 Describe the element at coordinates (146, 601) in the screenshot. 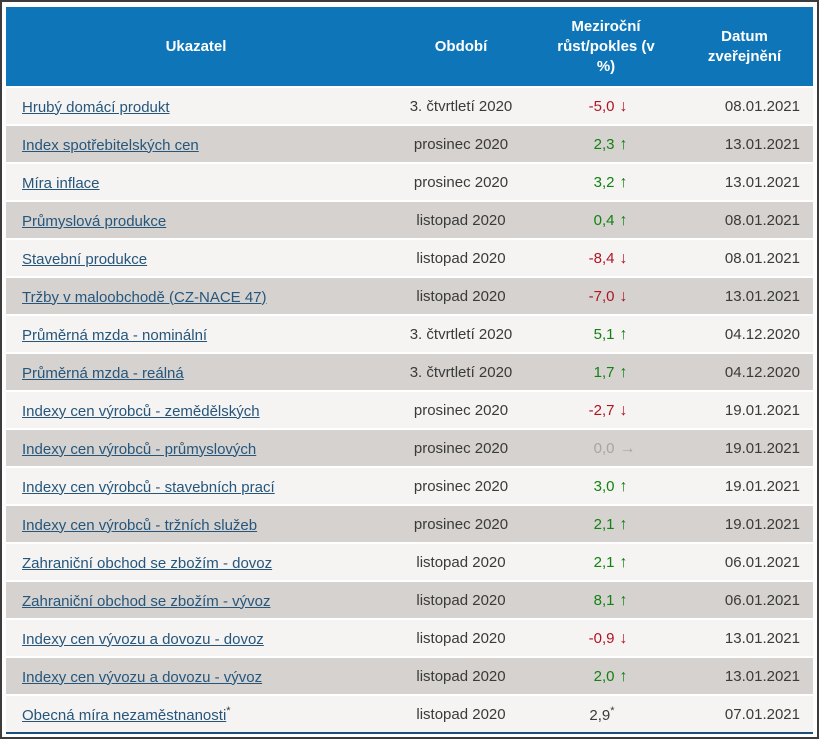

I see `indicator-link: Zahraniční obchod se zbožím - vývoz` at that location.